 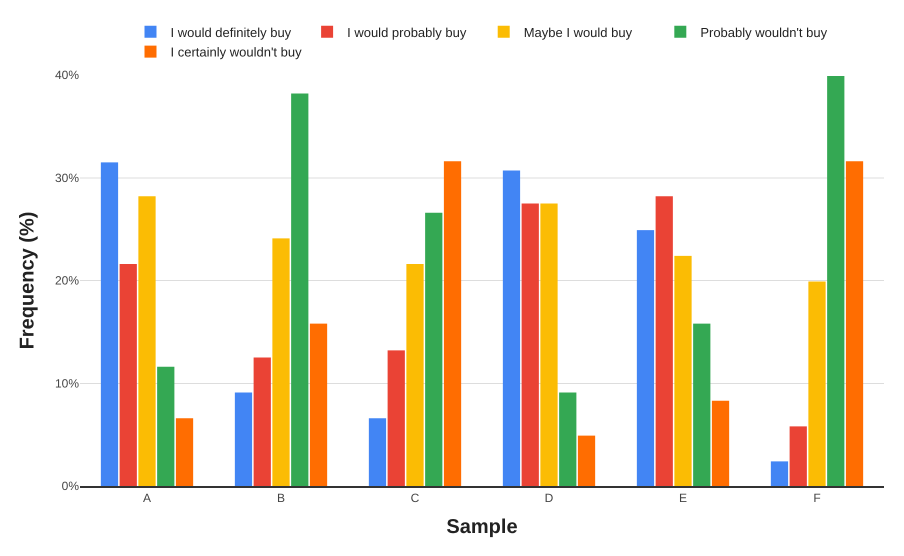 What do you see at coordinates (578, 32) in the screenshot?
I see `legend-label: Maybe I would buy` at bounding box center [578, 32].